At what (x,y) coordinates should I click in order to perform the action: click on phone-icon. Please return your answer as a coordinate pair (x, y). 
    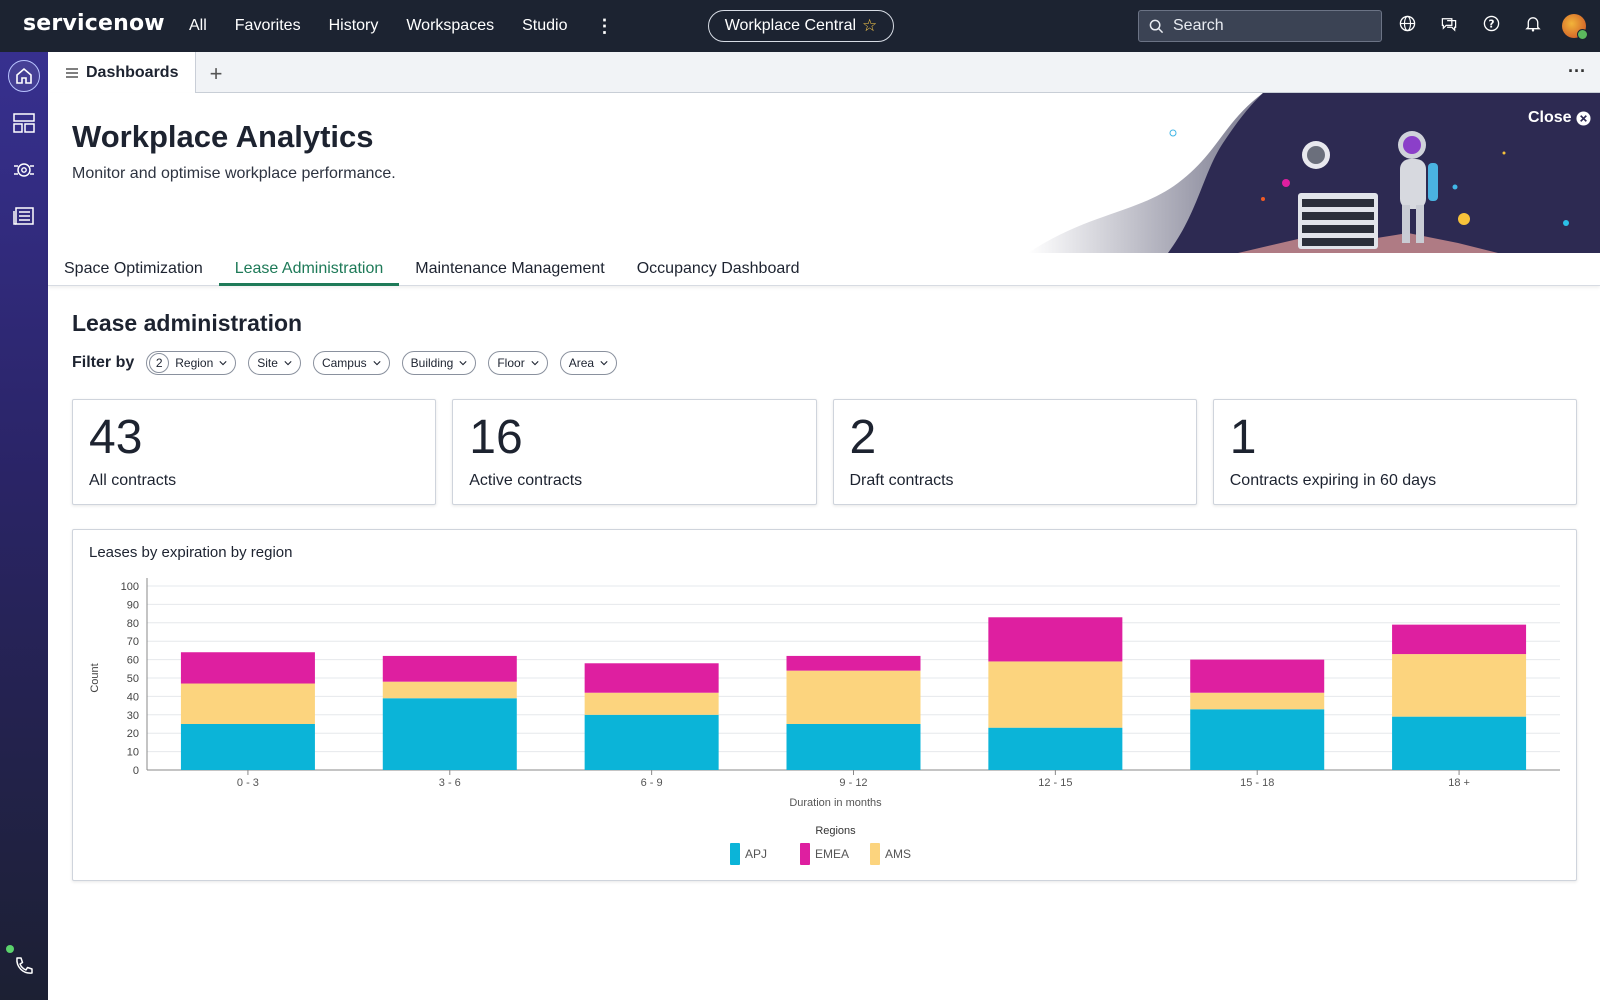
    Looking at the image, I should click on (24, 966).